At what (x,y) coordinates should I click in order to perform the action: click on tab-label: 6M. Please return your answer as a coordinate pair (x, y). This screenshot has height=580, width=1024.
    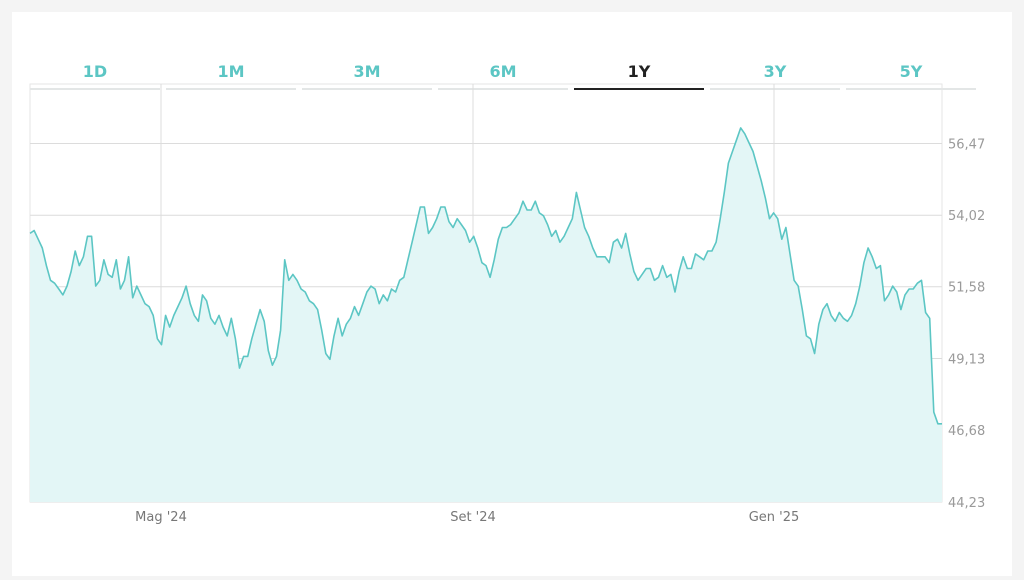
    Looking at the image, I should click on (503, 71).